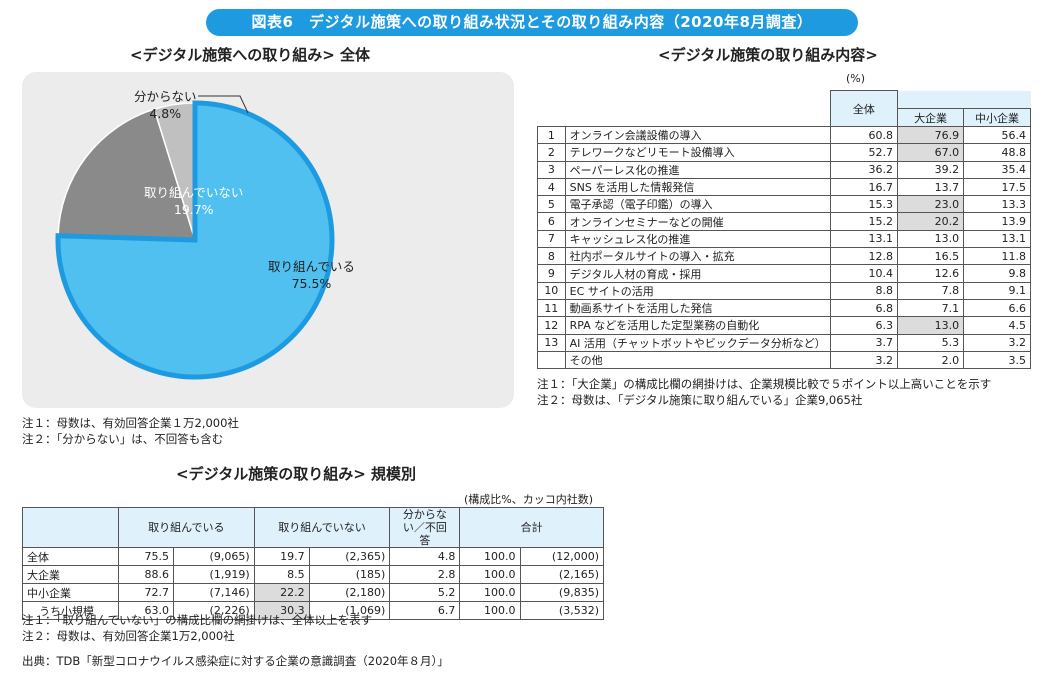 This screenshot has height=675, width=1052. What do you see at coordinates (311, 275) in the screenshot?
I see `slice-label-doing: 取り組んでいる 75.5%` at bounding box center [311, 275].